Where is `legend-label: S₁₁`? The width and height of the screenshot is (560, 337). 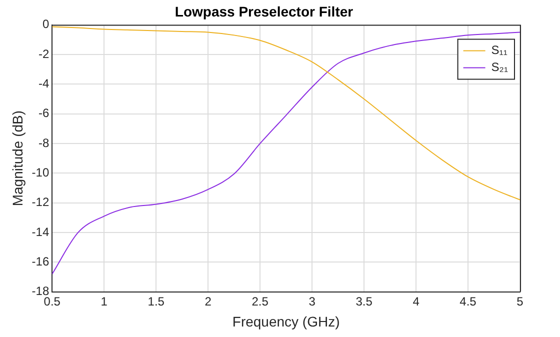 legend-label: S₁₁ is located at coordinates (499, 50).